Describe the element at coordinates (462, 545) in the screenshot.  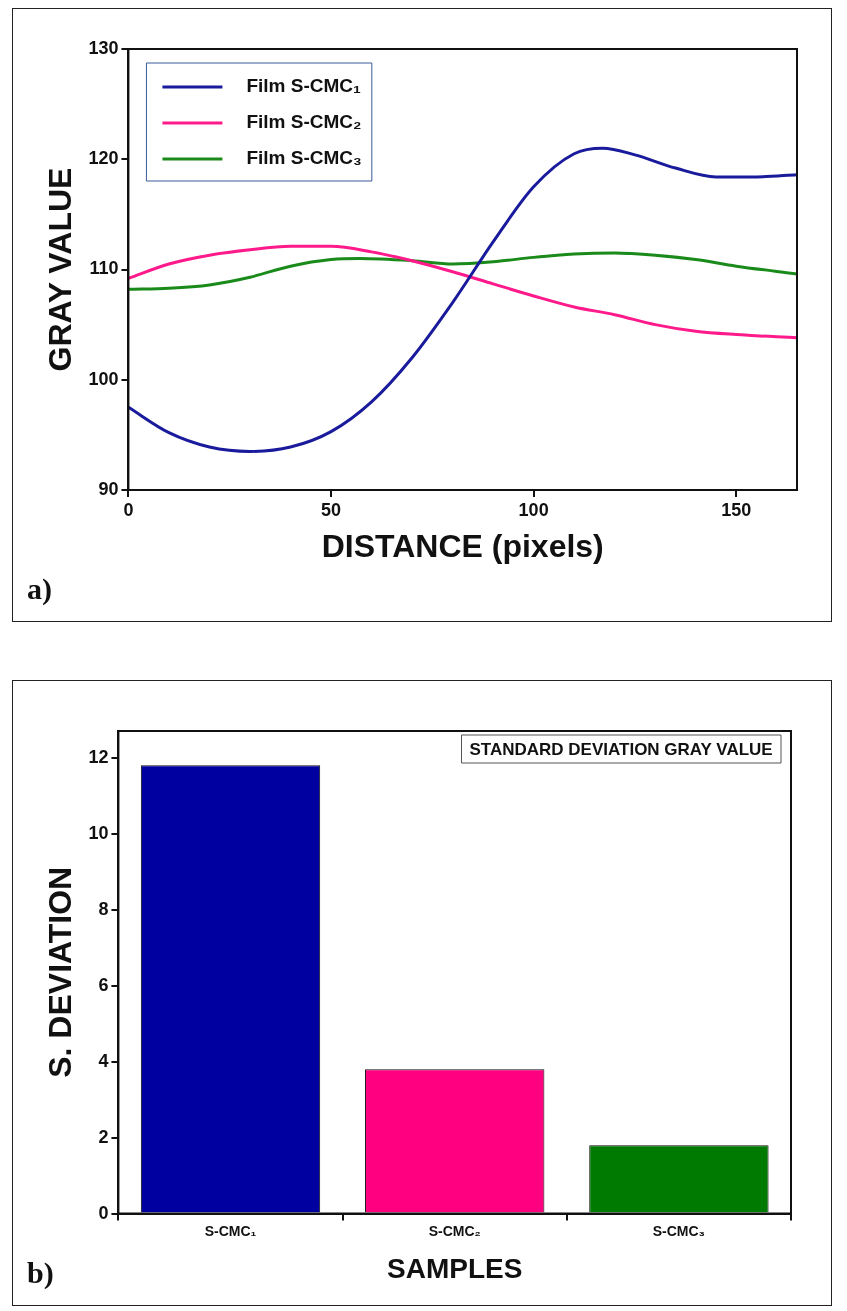
I see `x-axis-title: DISTANCE (pixels)` at that location.